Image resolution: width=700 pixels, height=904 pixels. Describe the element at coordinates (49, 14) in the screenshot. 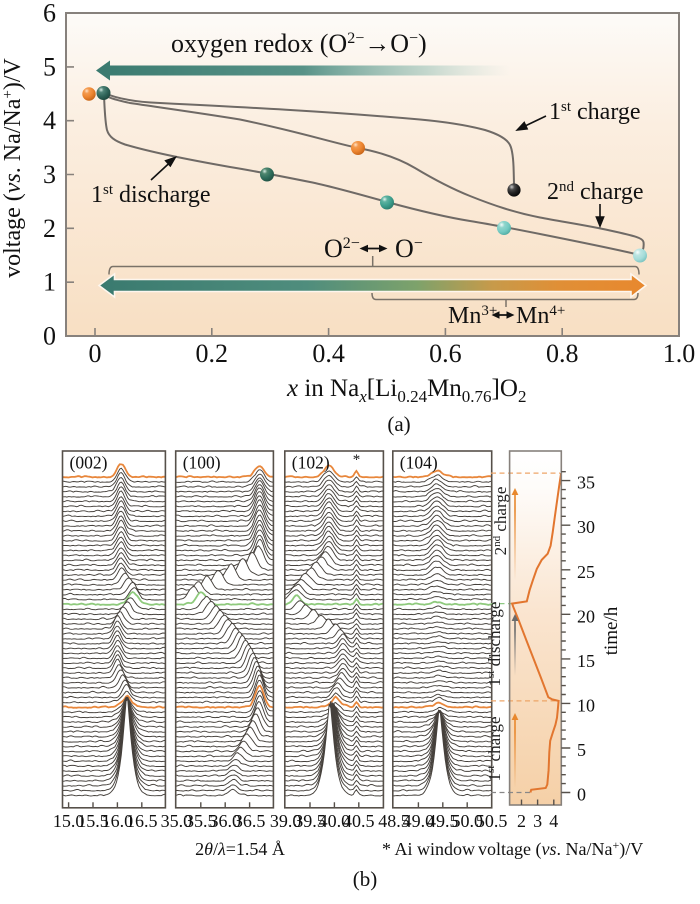

I see `svg-text: 6` at that location.